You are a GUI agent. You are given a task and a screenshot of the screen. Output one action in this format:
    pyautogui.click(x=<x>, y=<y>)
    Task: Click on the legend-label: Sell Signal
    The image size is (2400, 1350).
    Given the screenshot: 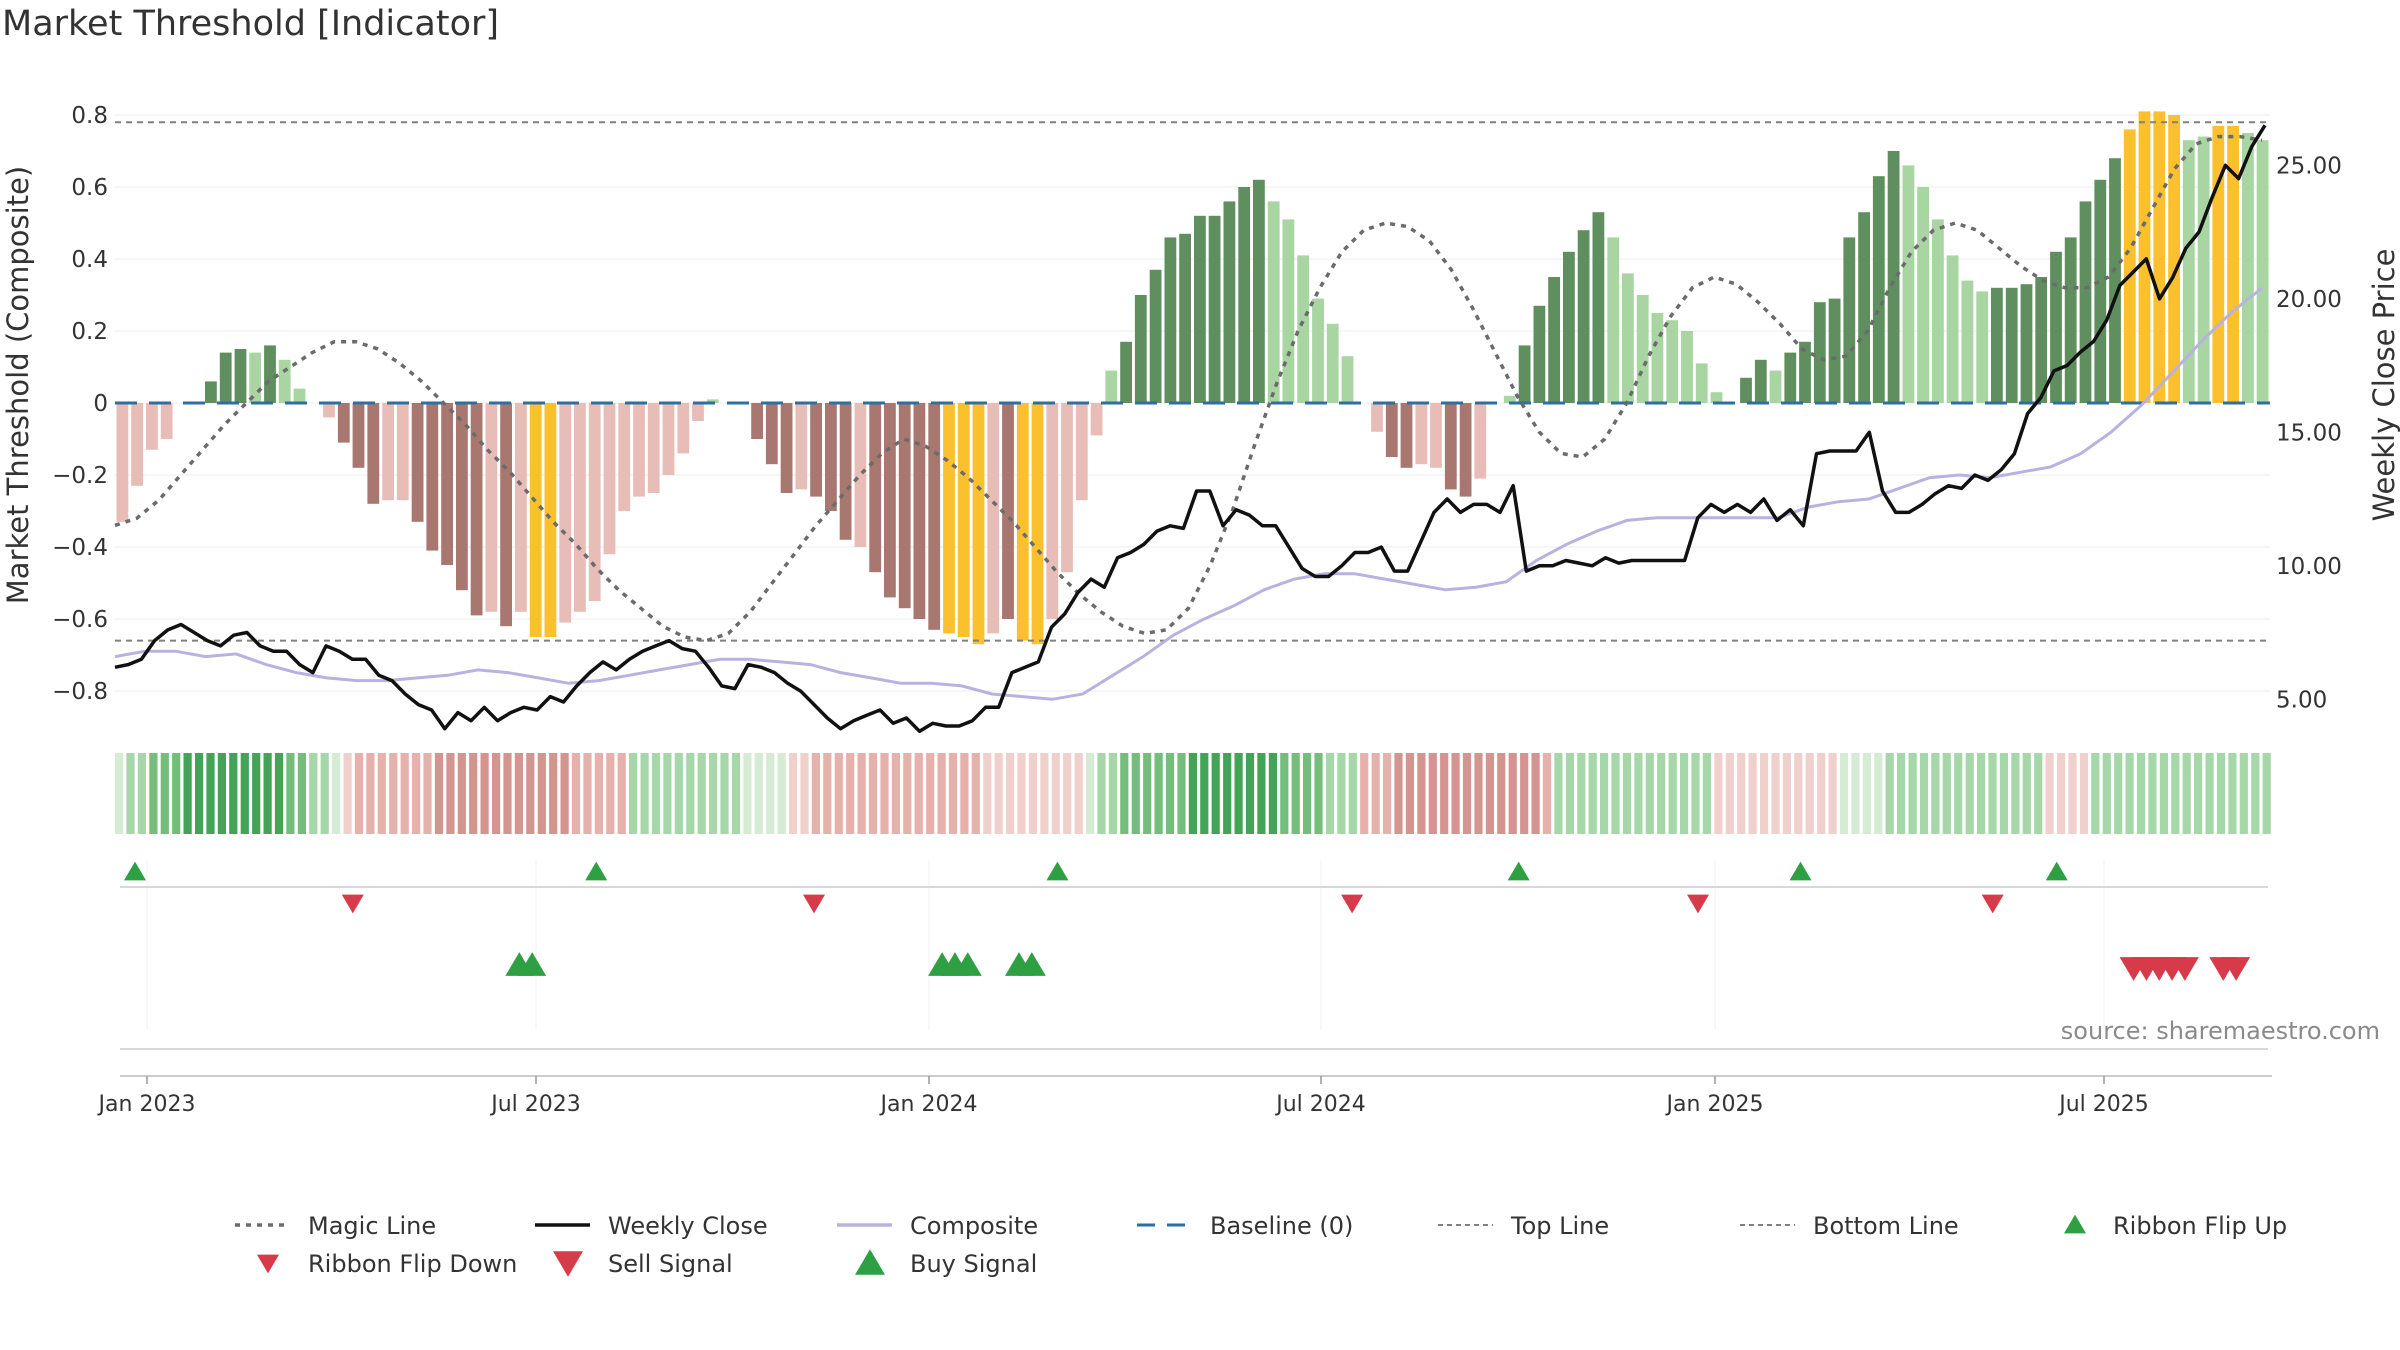 What is the action you would take?
    pyautogui.click(x=670, y=1264)
    